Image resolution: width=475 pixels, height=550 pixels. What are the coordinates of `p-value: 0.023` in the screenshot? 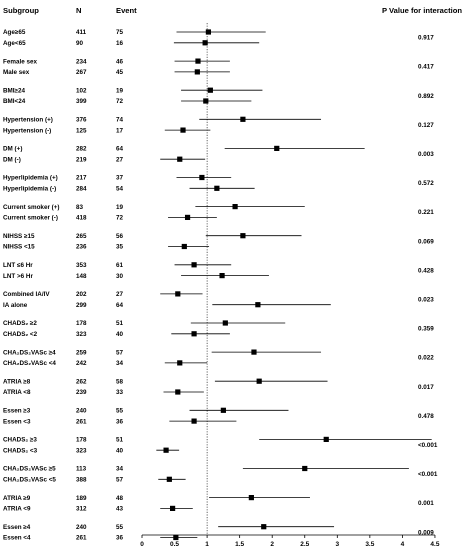 It's located at (426, 300).